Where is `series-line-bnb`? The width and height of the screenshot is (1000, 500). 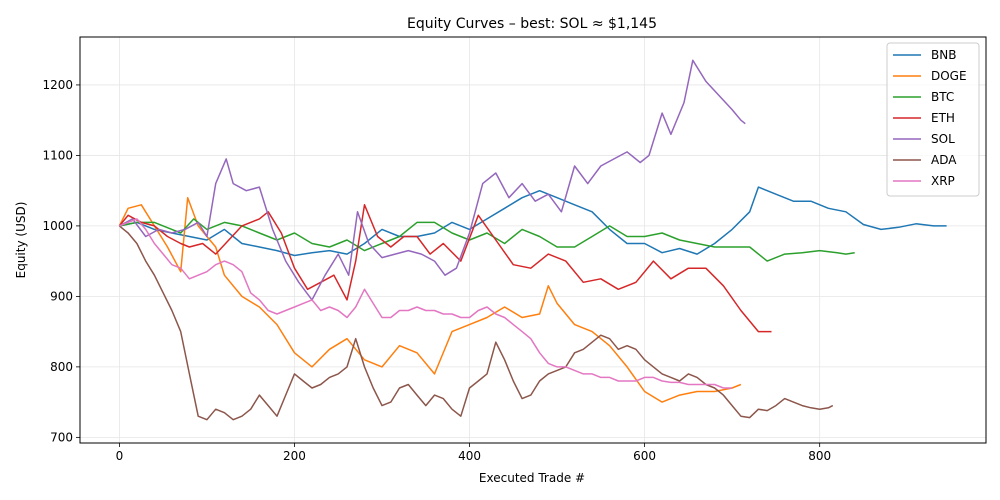 series-line-bnb is located at coordinates (533, 221).